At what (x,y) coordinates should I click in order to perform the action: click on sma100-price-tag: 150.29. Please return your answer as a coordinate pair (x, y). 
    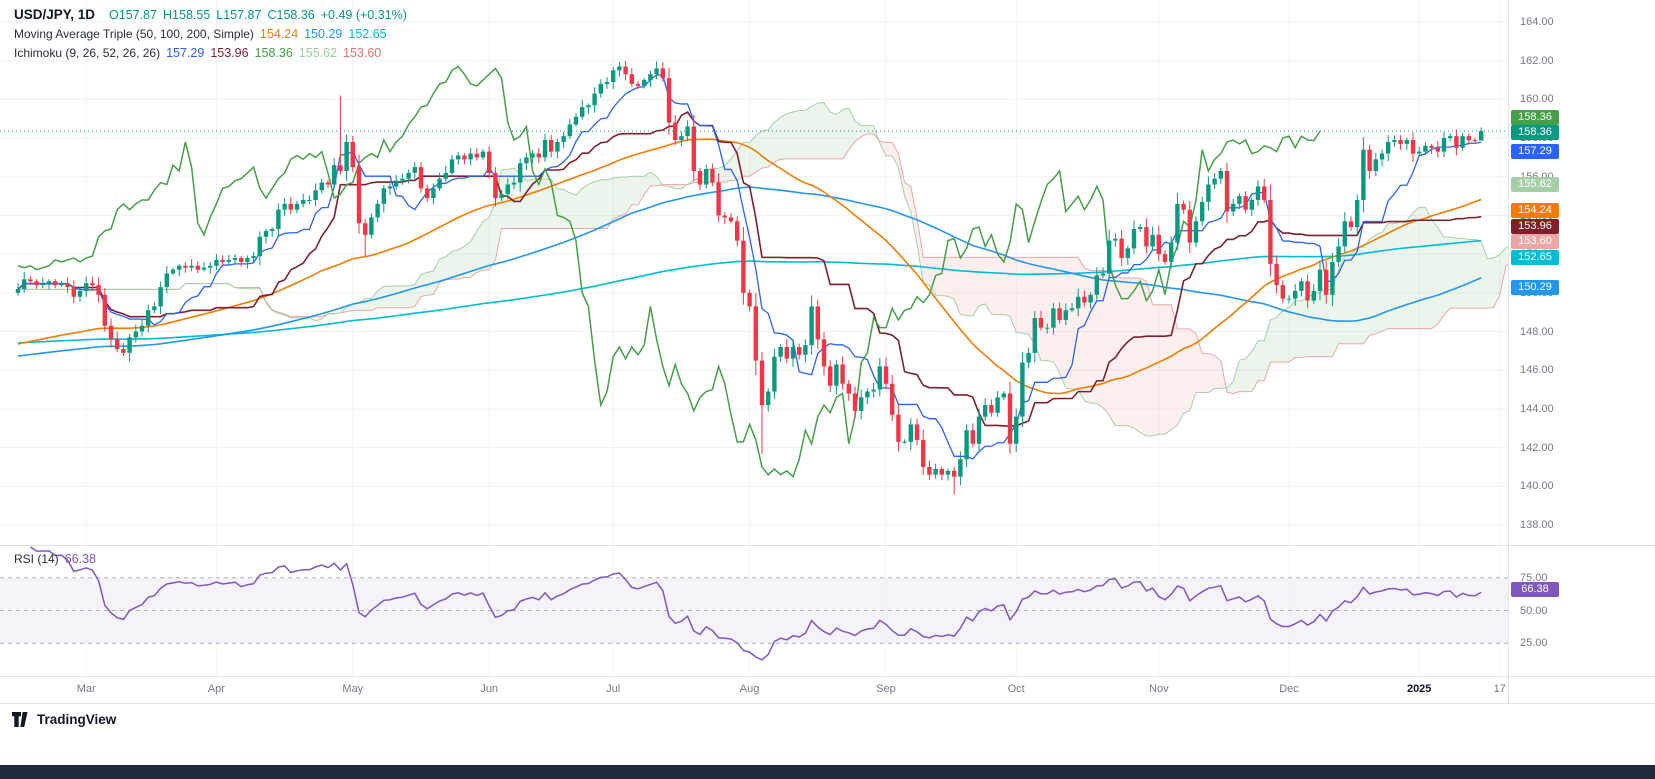
    Looking at the image, I should click on (1535, 287).